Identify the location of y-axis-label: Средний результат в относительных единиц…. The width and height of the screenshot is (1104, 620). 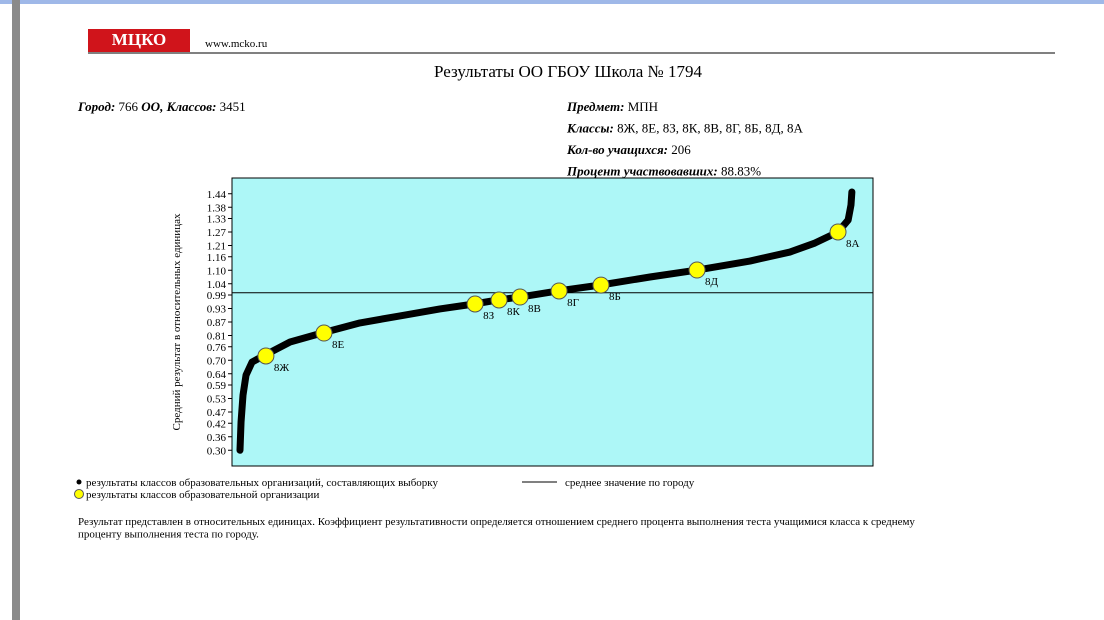
(177, 321).